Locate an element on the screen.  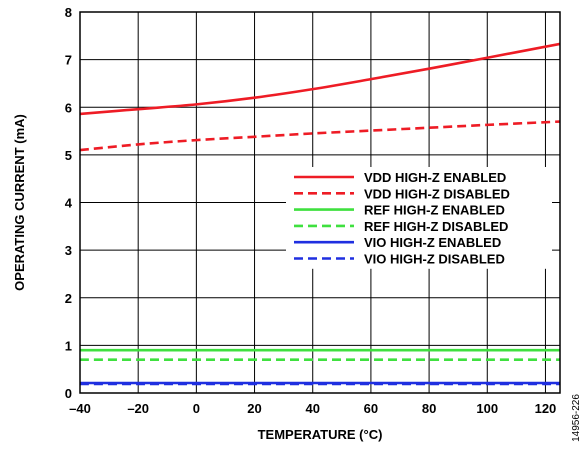
x-tick-label: 60 is located at coordinates (371, 408).